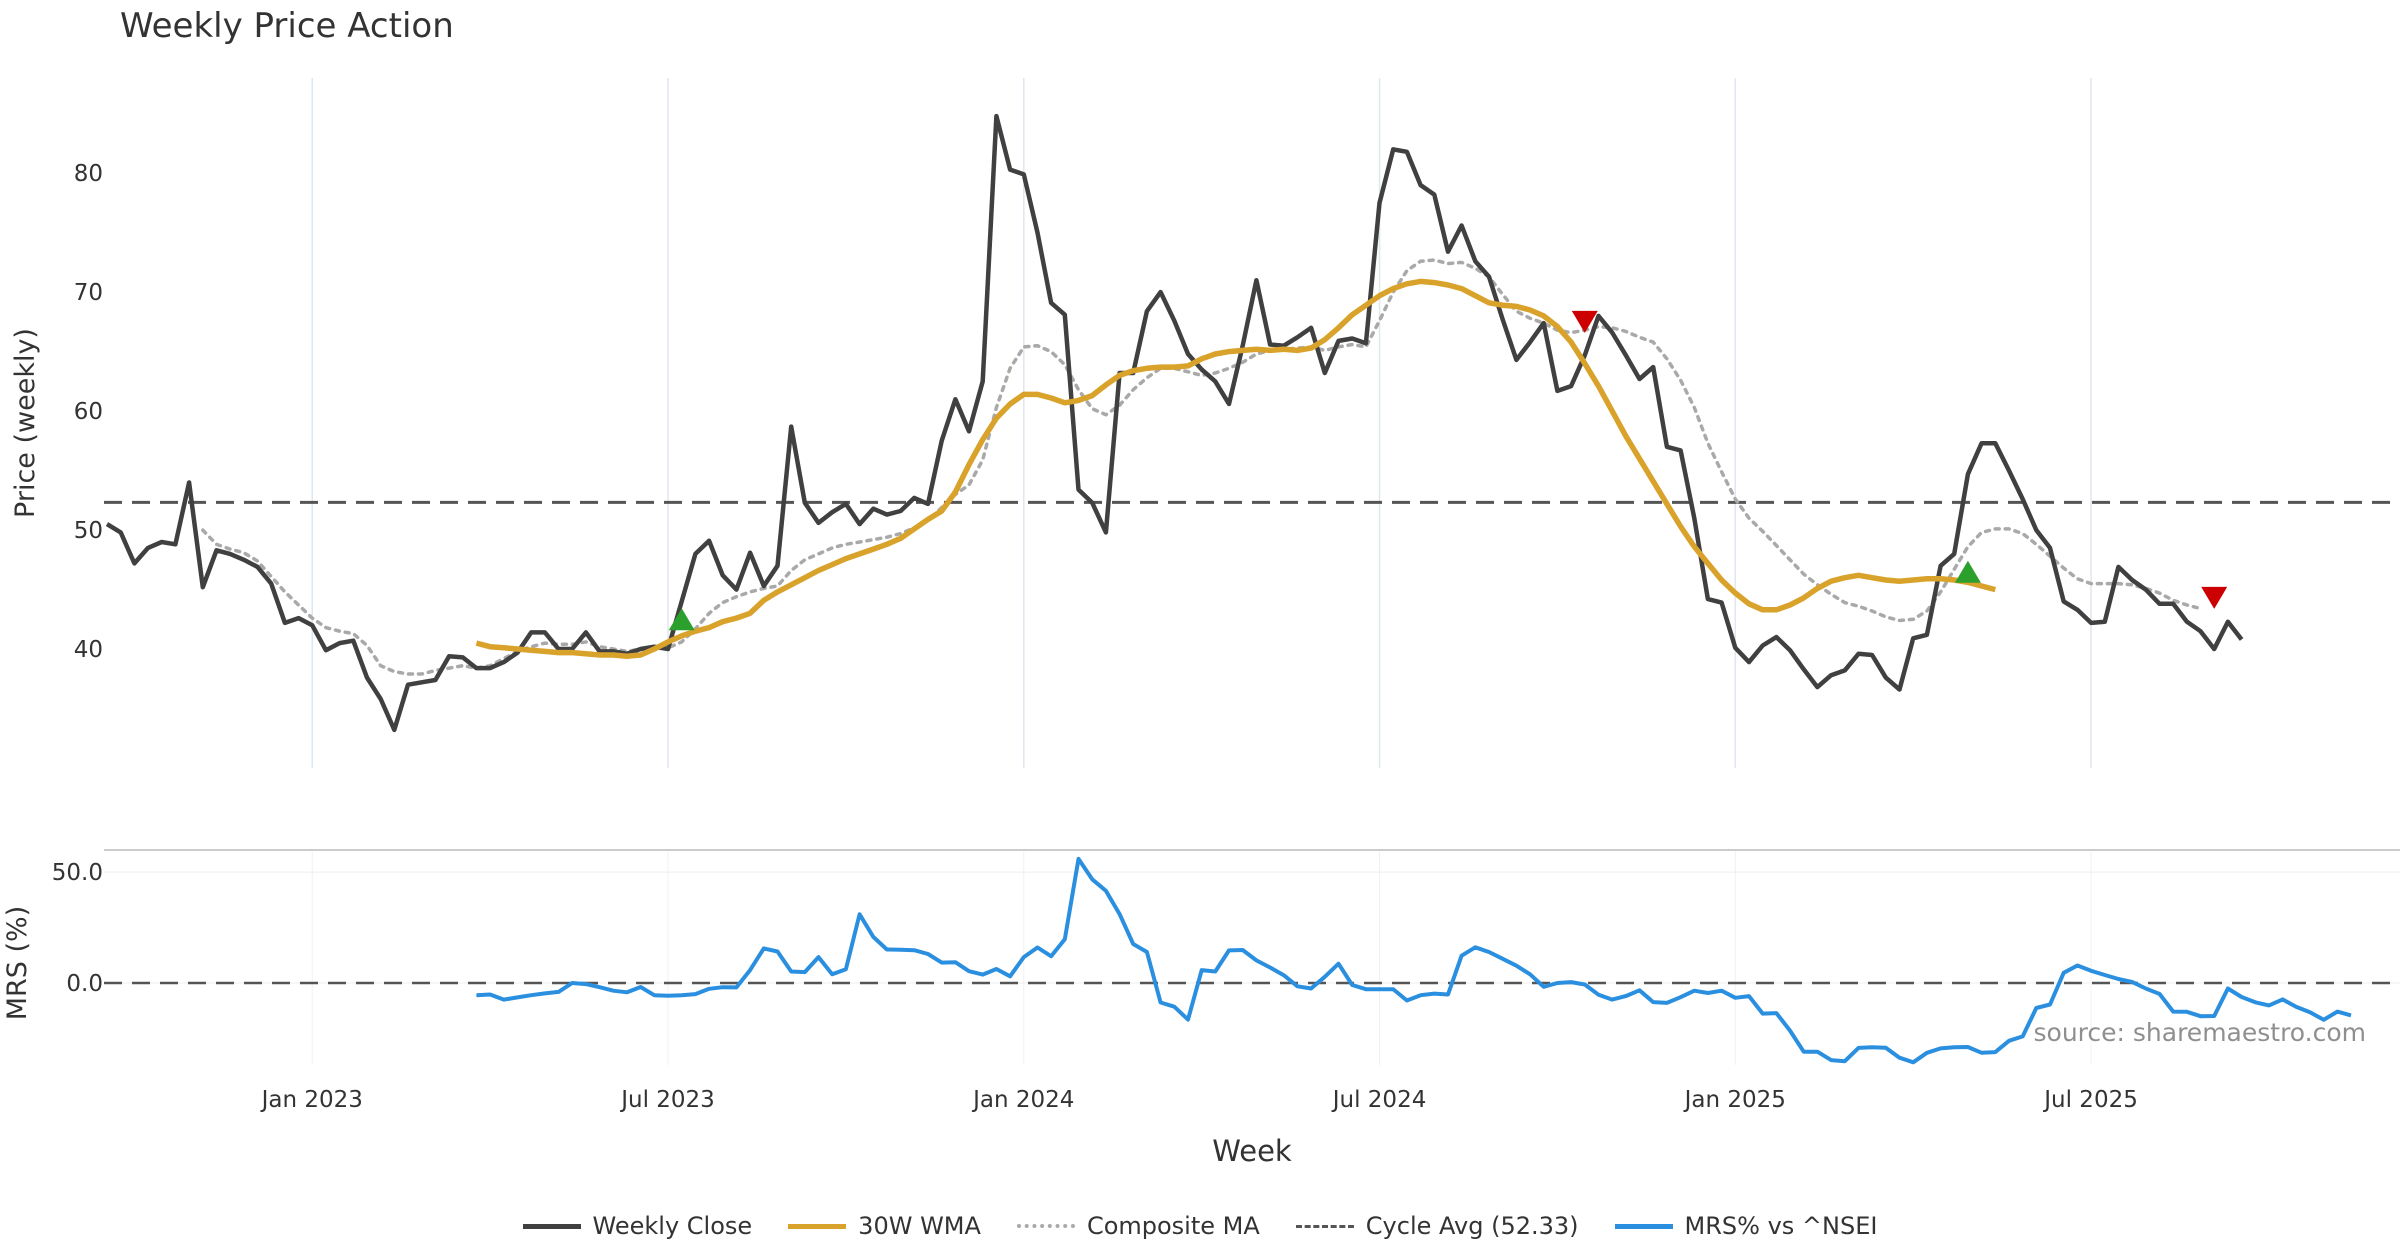 The height and width of the screenshot is (1260, 2400). Describe the element at coordinates (1781, 1226) in the screenshot. I see `legend-label-mrs: MRS% vs ^NSEI` at that location.